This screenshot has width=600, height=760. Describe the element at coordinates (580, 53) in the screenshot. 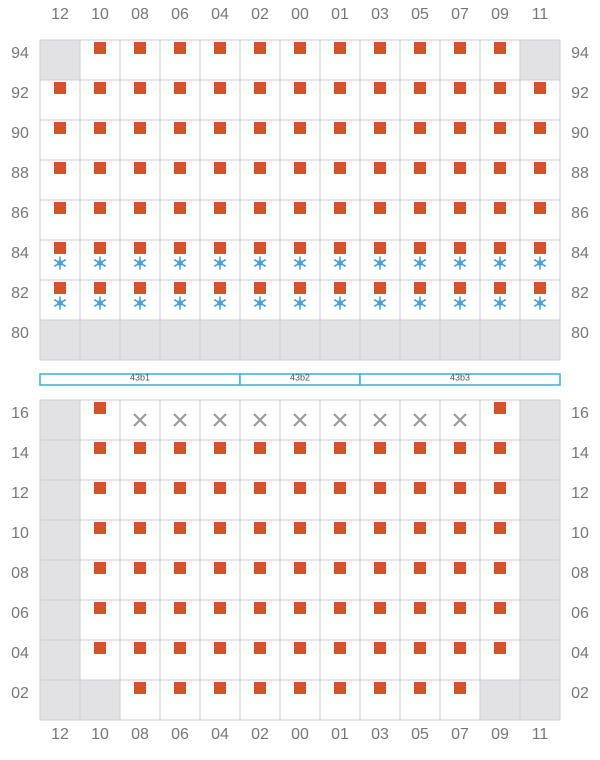

I see `row-label: 94` at that location.